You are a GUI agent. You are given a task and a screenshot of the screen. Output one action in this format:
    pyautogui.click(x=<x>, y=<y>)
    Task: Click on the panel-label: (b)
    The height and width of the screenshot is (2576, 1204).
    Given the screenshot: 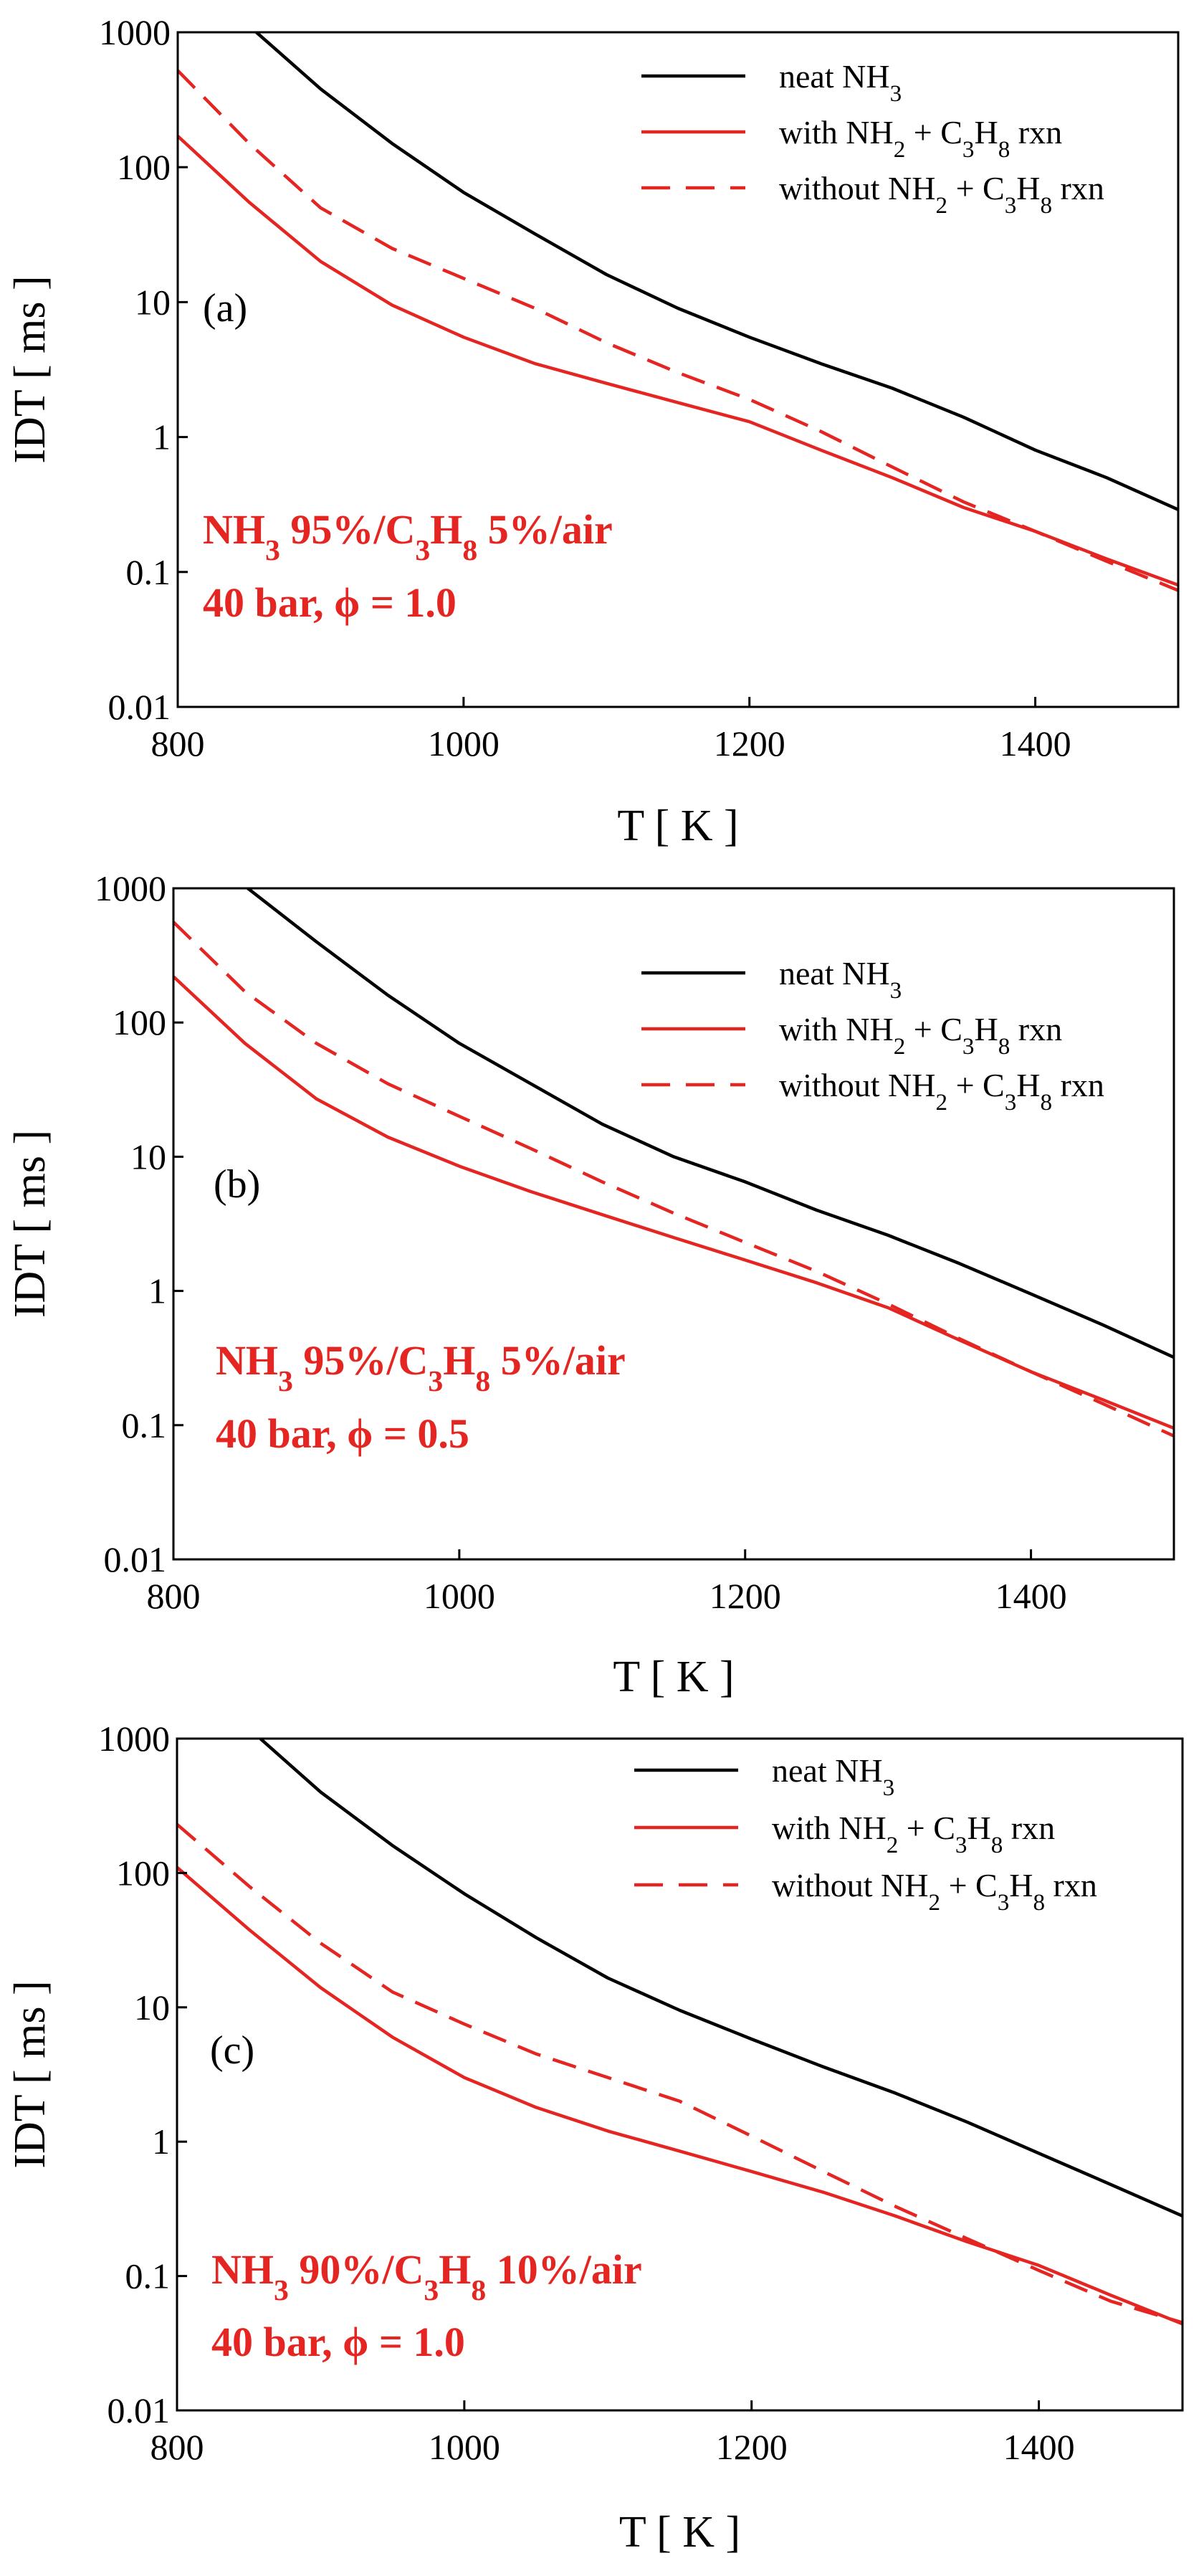 What is the action you would take?
    pyautogui.click(x=237, y=1184)
    